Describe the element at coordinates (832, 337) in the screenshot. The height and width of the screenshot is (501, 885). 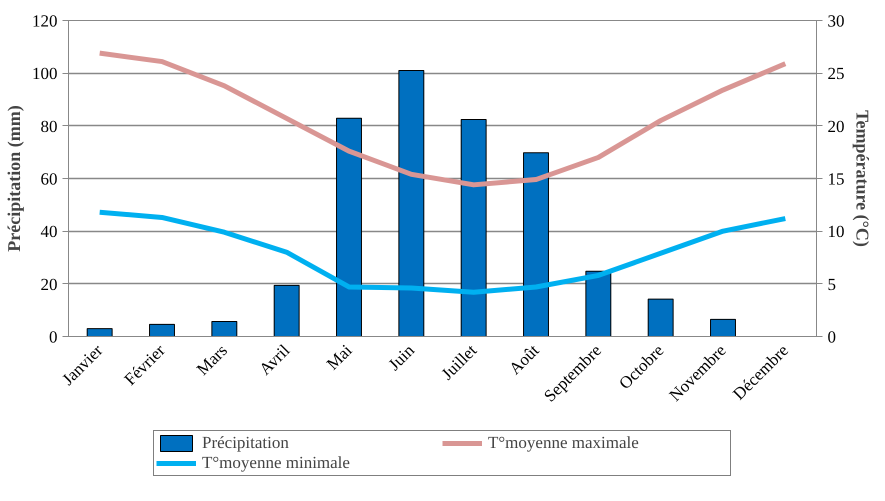
I see `y2-tick-label: 0` at that location.